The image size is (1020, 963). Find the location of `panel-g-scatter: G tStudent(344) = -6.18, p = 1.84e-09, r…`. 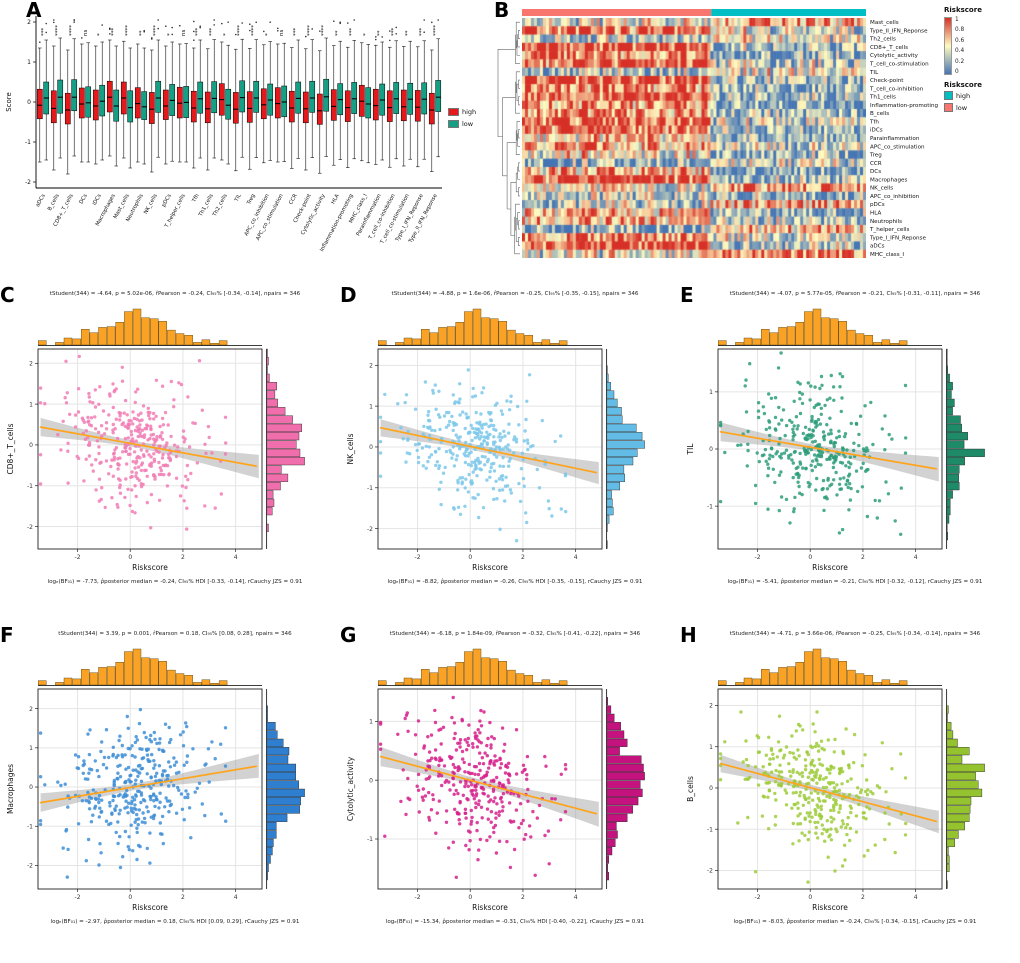

panel-g-scatter: G tStudent(344) = -6.18, p = 1.84e-09, r… is located at coordinates (510, 793).